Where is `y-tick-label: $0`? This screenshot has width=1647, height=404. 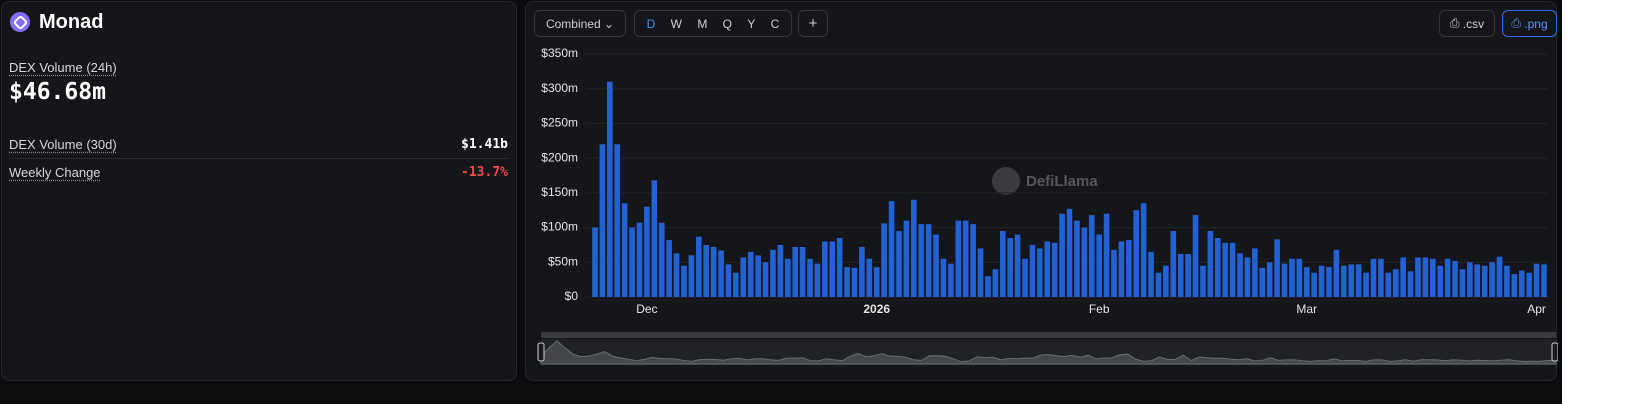 y-tick-label: $0 is located at coordinates (572, 296).